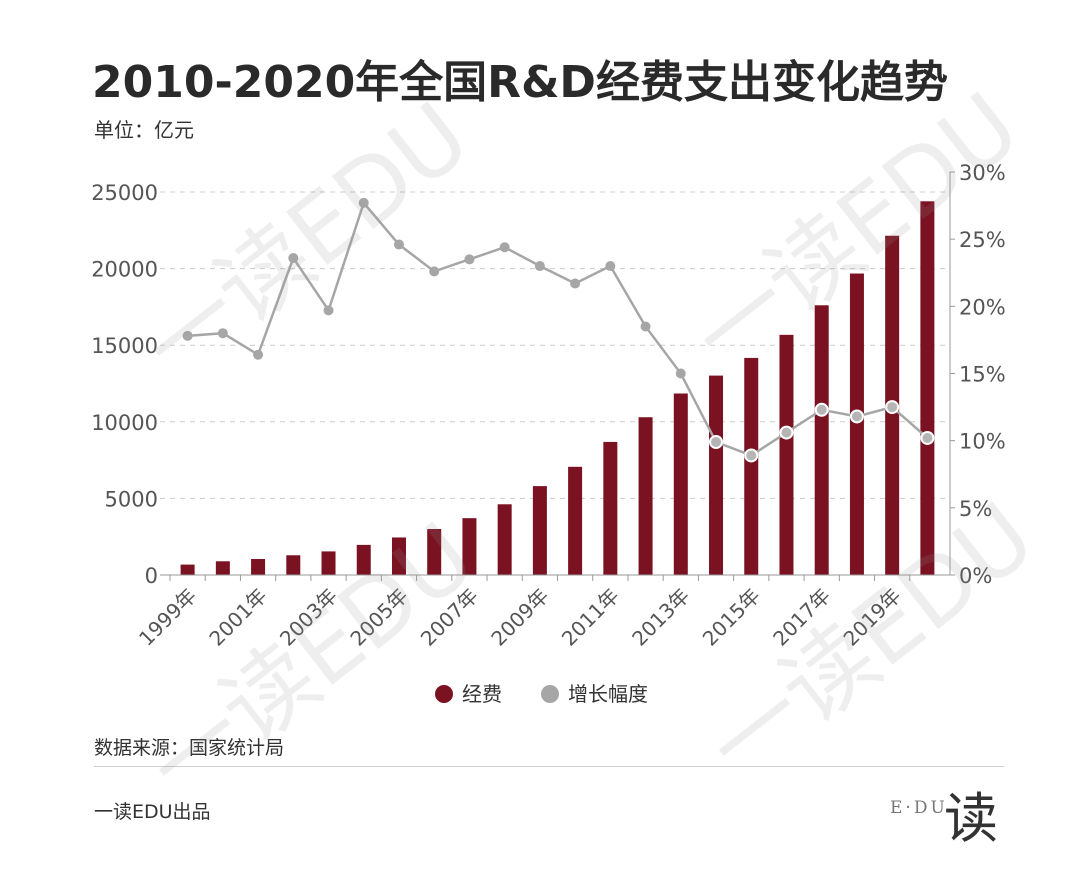 This screenshot has width=1080, height=888. What do you see at coordinates (549, 766) in the screenshot?
I see `footer-divider` at bounding box center [549, 766].